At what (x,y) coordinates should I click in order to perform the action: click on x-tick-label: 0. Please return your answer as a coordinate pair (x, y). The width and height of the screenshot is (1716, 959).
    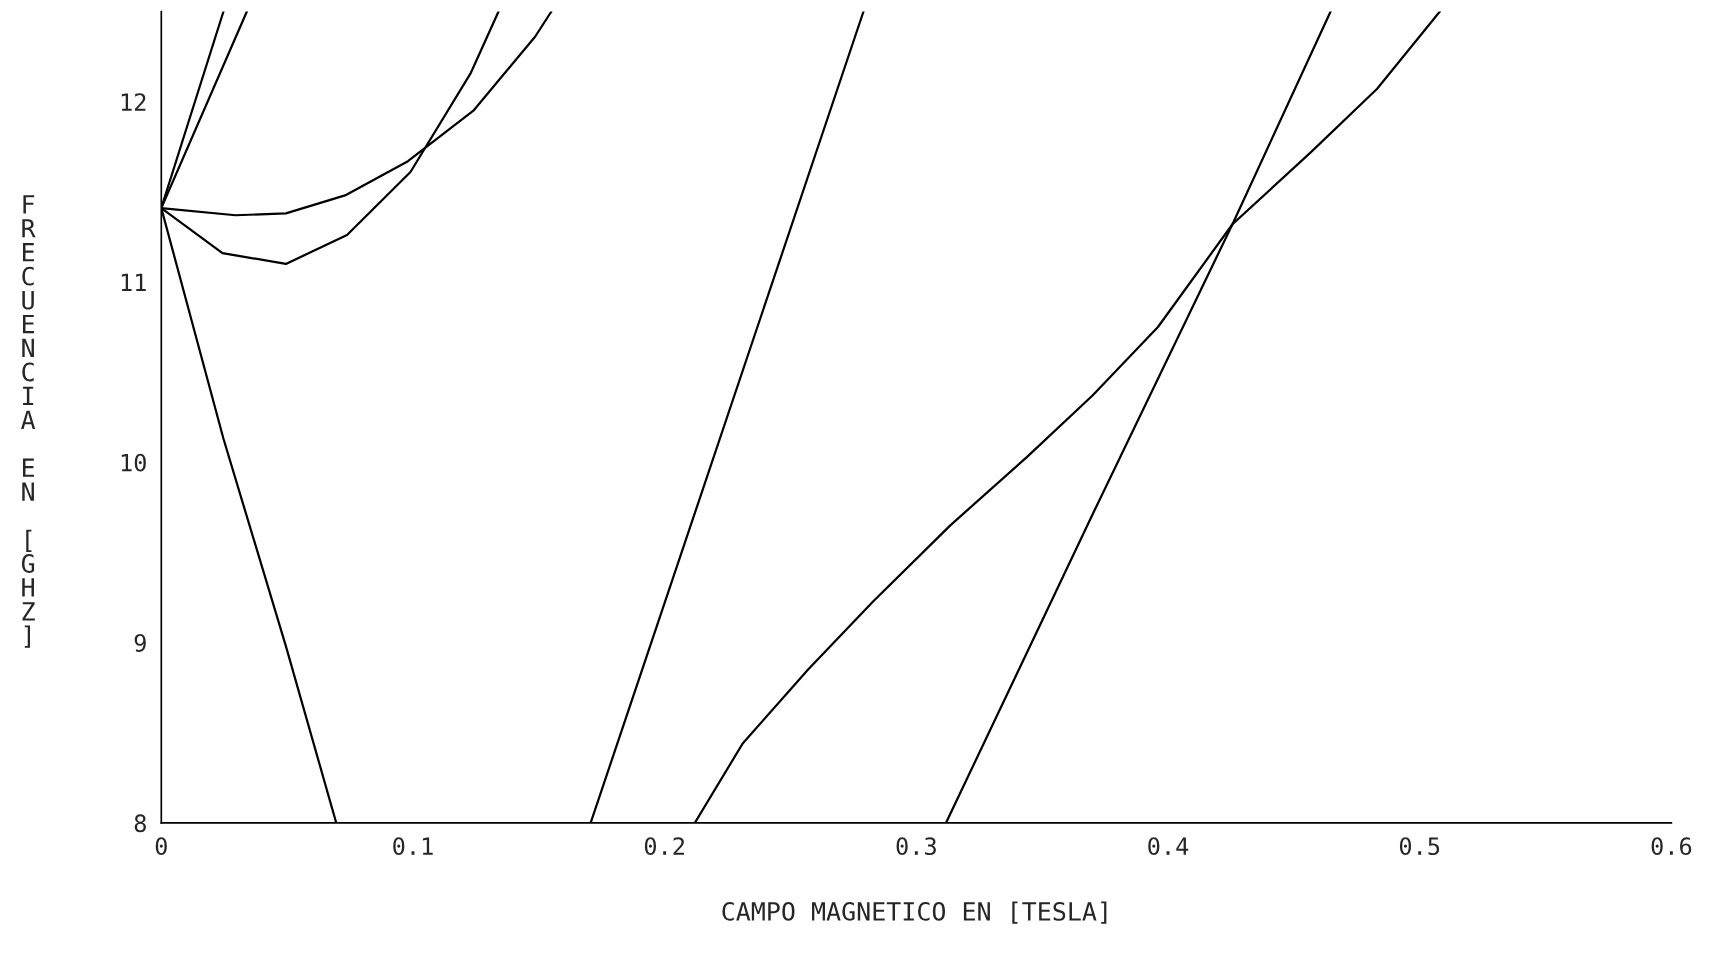
    Looking at the image, I should click on (161, 846).